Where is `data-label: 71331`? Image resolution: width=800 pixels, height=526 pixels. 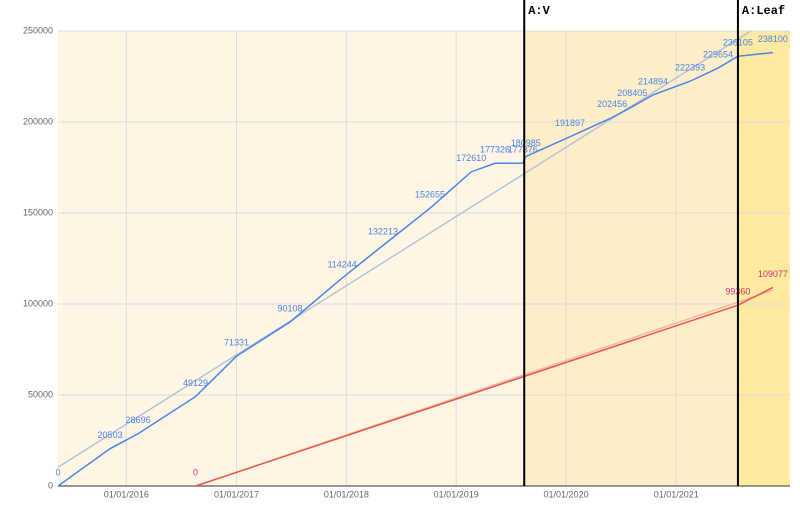
data-label: 71331 is located at coordinates (236, 343).